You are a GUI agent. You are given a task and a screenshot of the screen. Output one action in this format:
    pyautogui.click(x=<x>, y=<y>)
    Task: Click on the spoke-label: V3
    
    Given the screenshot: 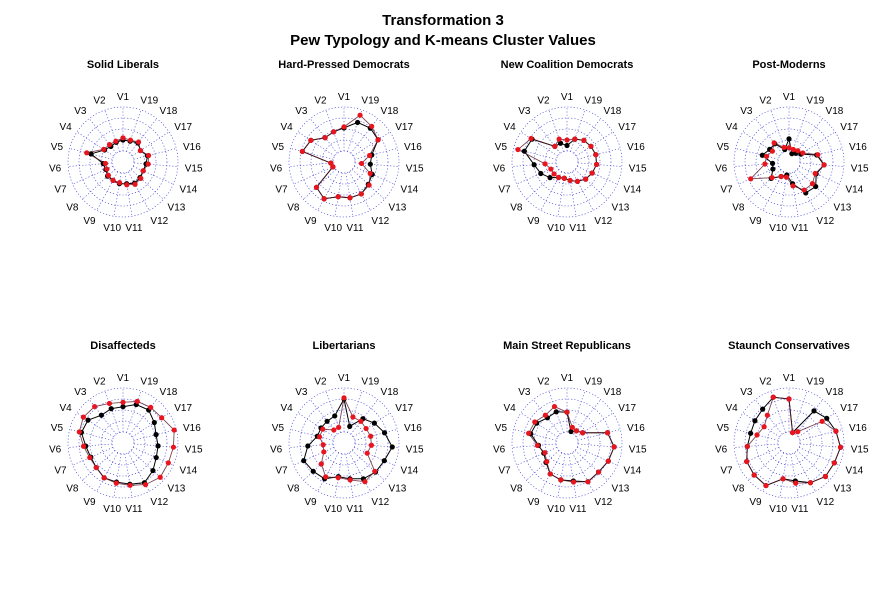 What is the action you would take?
    pyautogui.click(x=746, y=111)
    